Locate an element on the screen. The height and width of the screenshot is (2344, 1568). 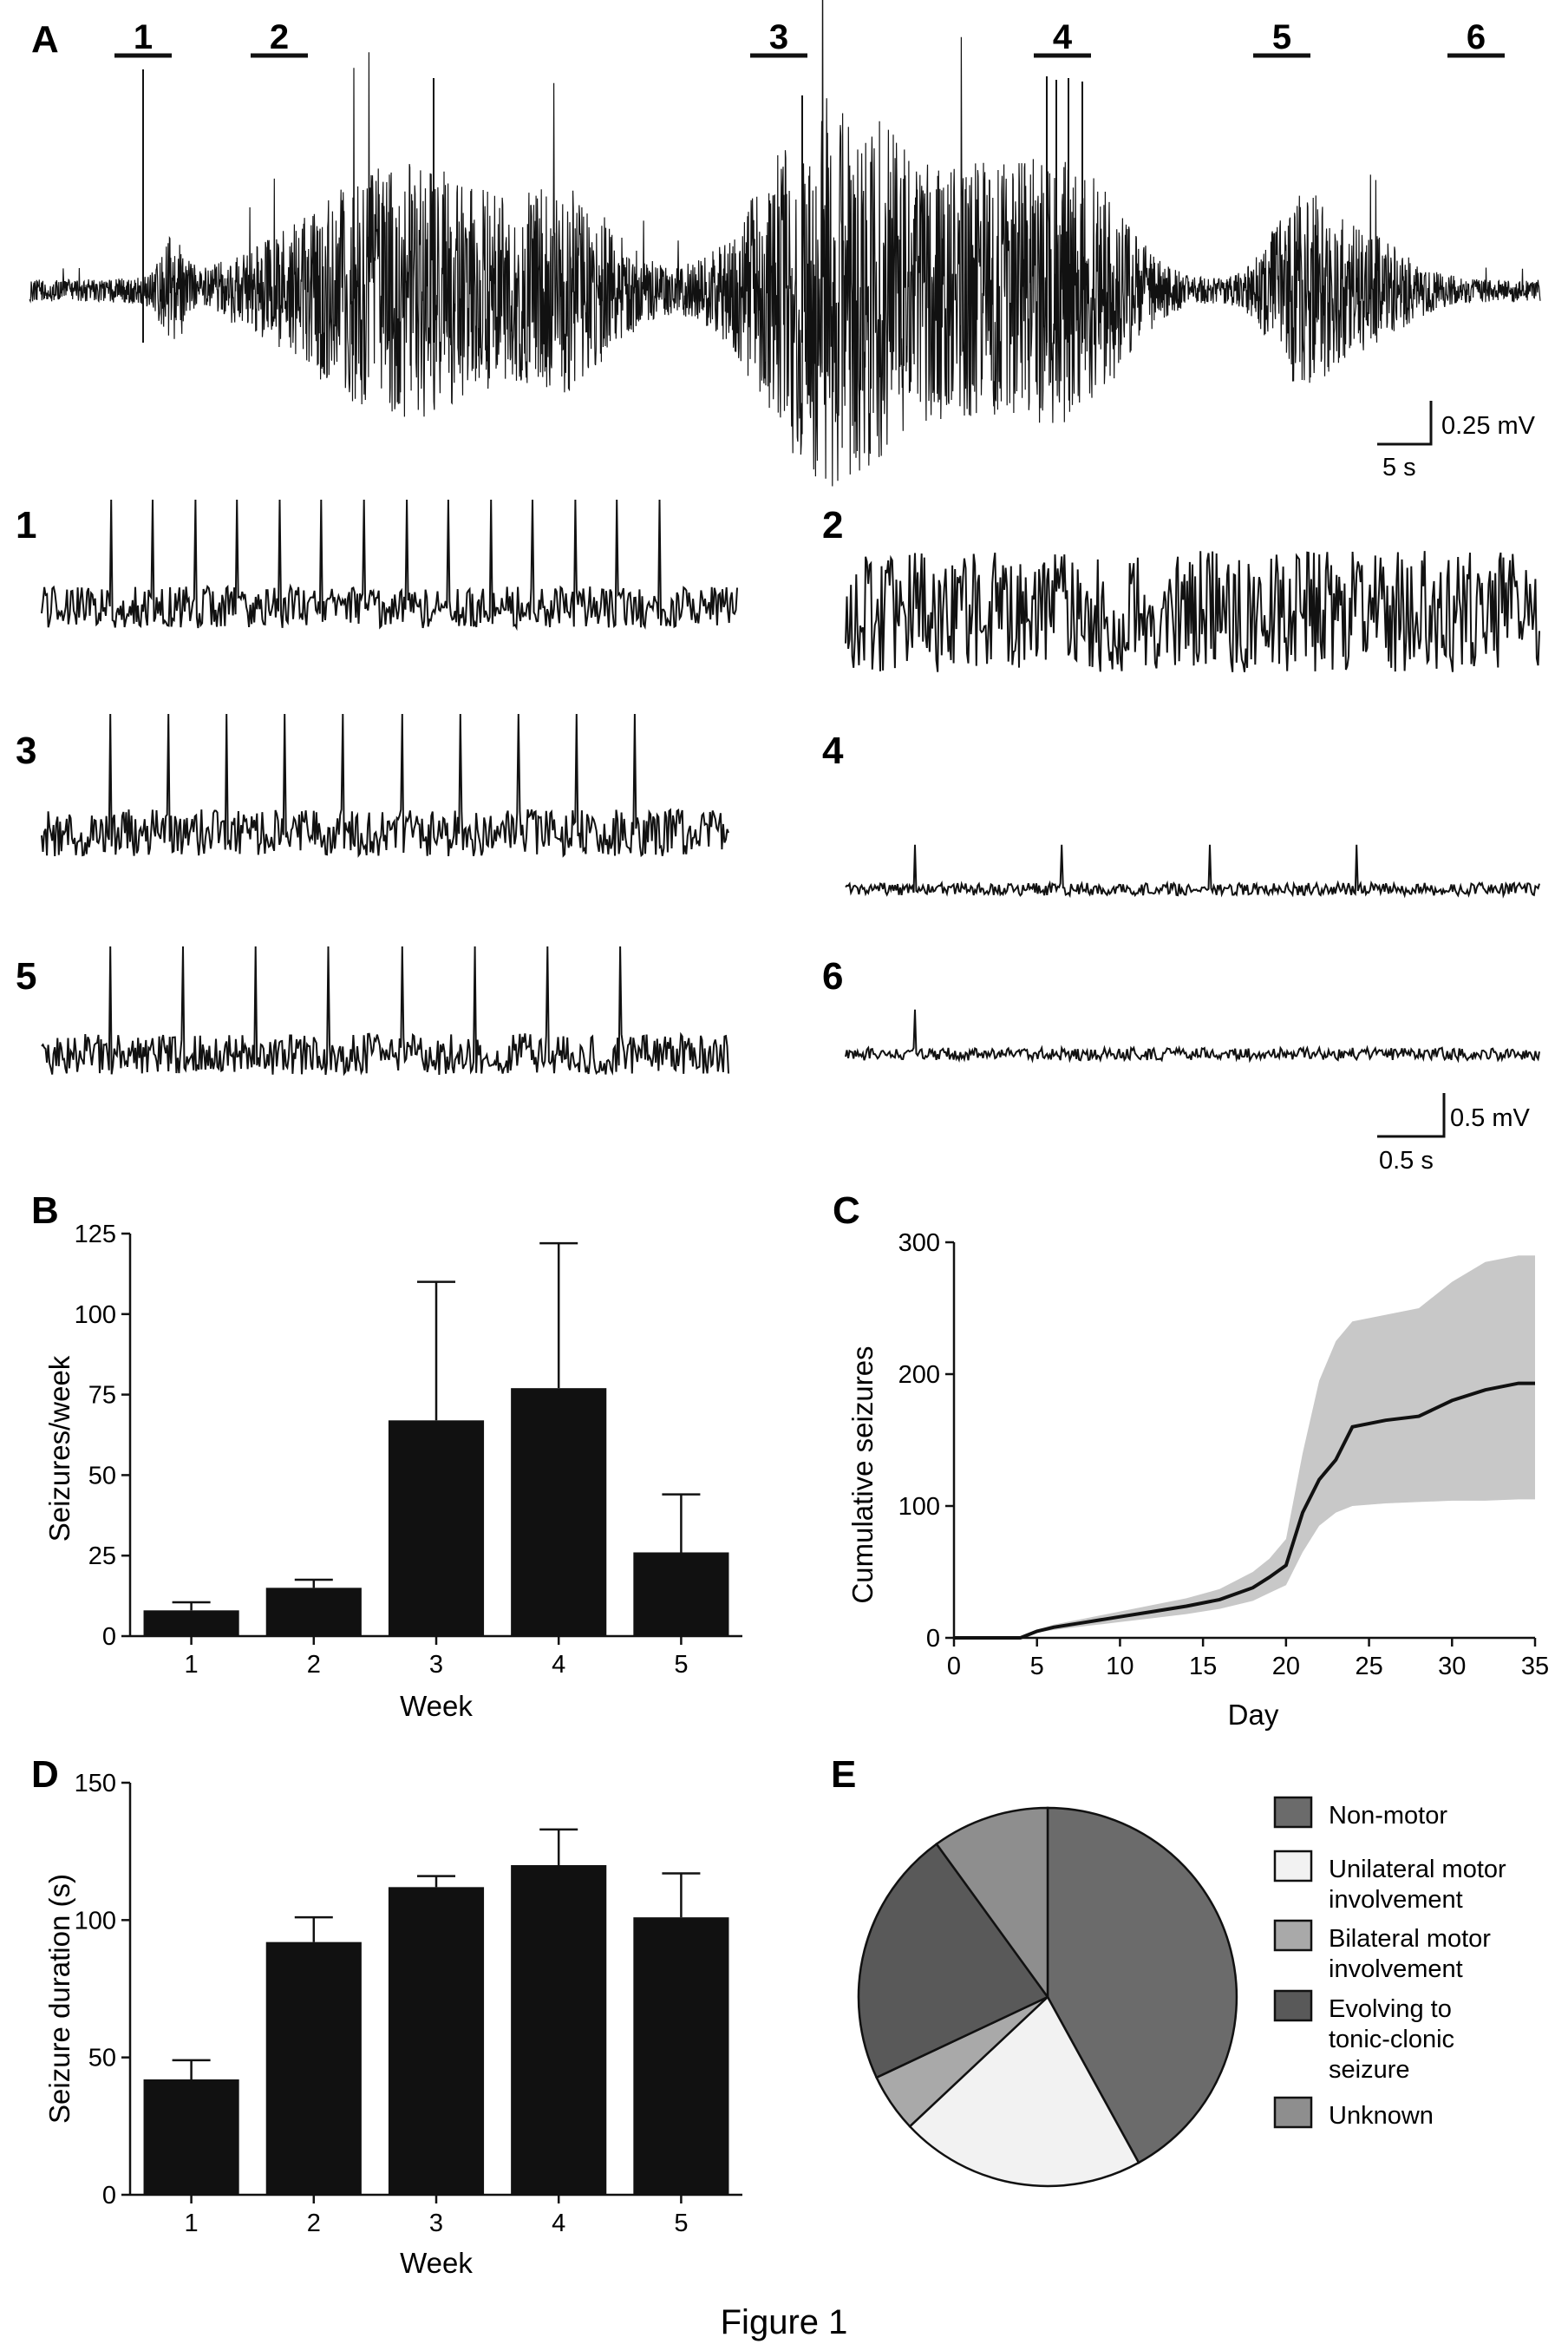
zoom-trace-label-1: 1 is located at coordinates (26, 525).